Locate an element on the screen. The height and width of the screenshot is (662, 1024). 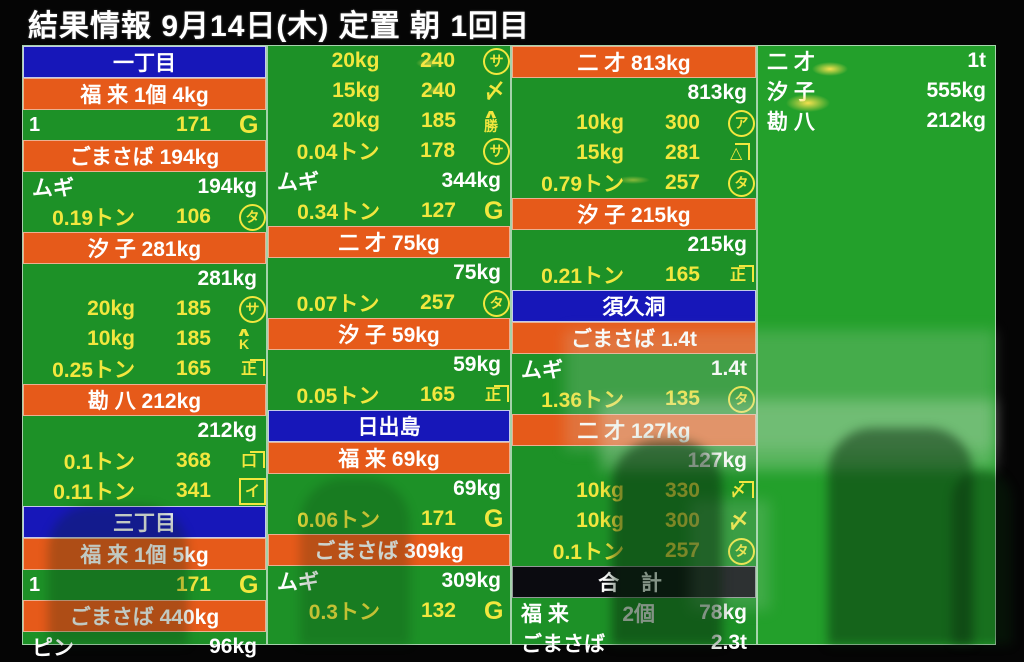
buyer-mark-kane-icon: 〆 is located at coordinates (741, 491).